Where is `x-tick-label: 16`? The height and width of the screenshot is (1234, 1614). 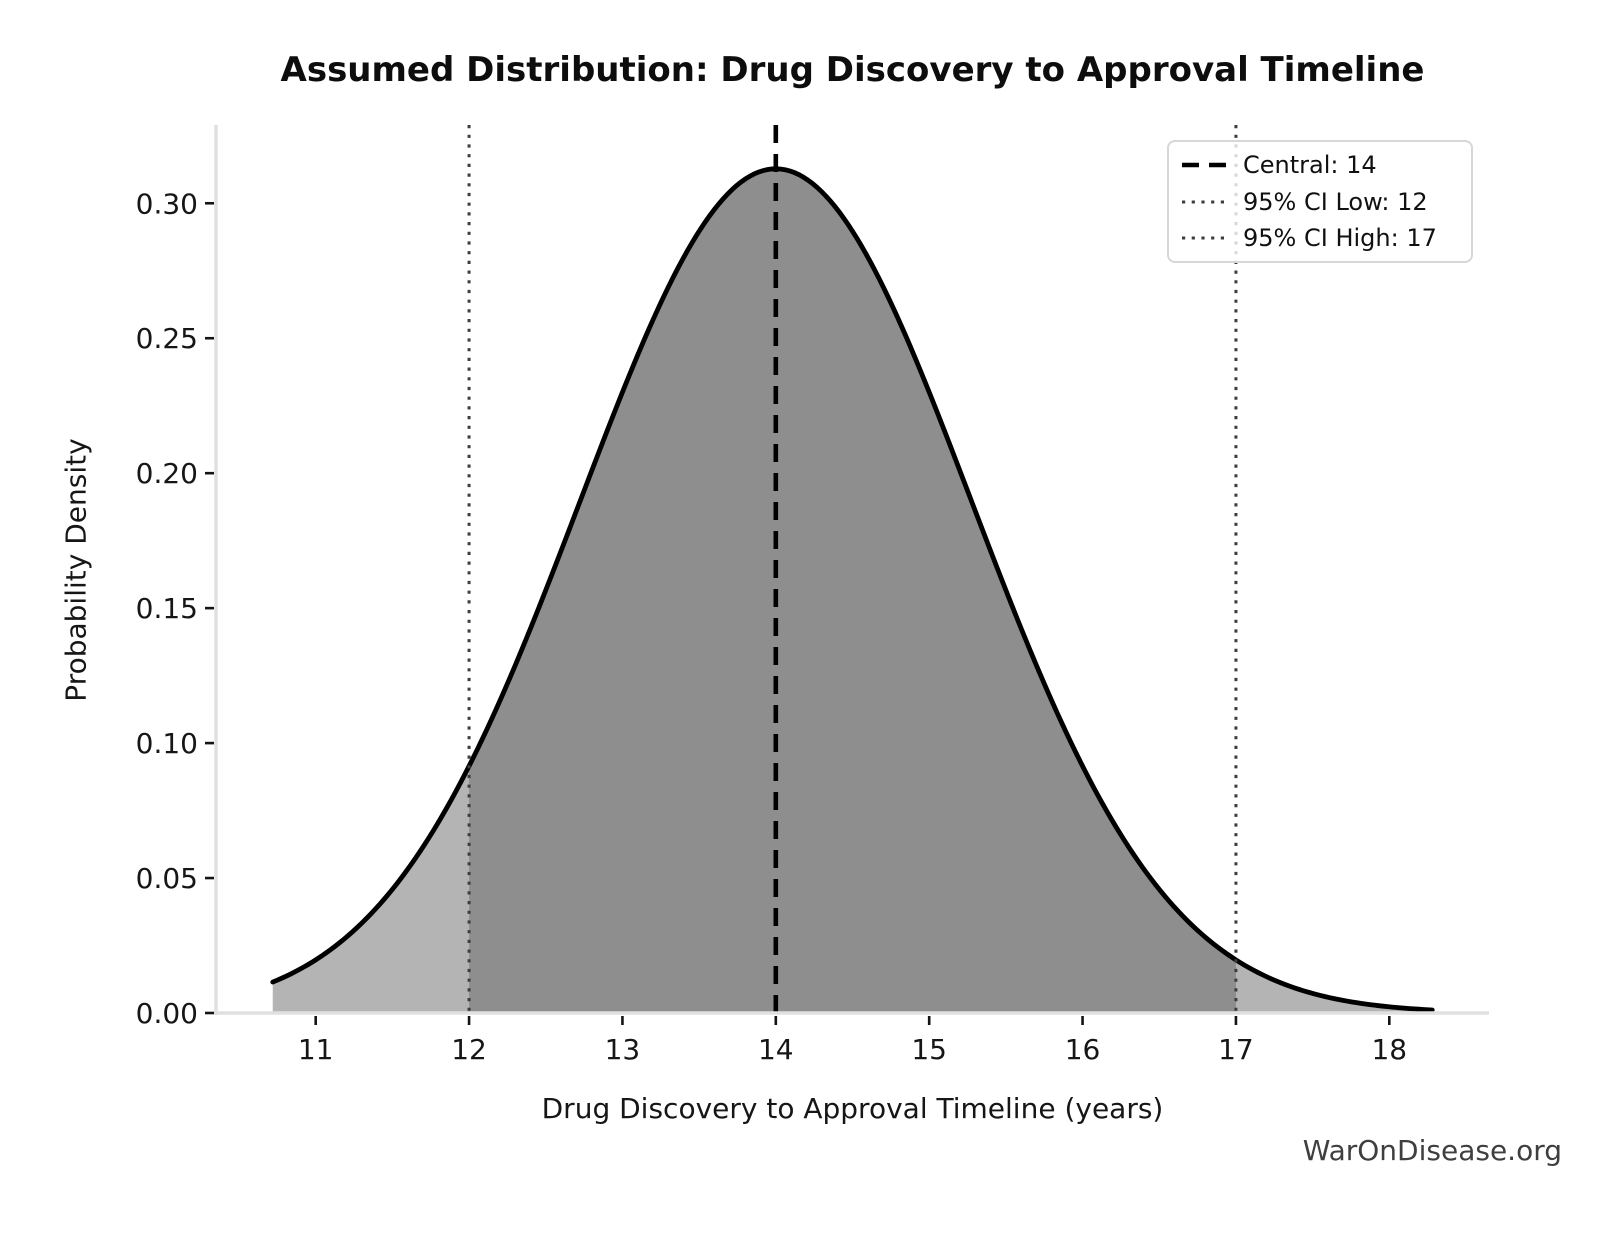
x-tick-label: 16 is located at coordinates (1083, 1049).